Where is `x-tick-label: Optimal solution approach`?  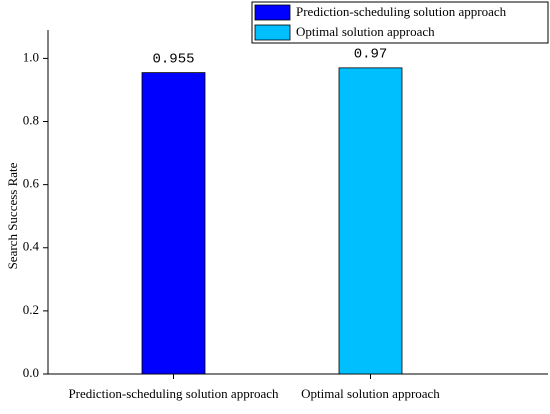
x-tick-label: Optimal solution approach is located at coordinates (370, 393).